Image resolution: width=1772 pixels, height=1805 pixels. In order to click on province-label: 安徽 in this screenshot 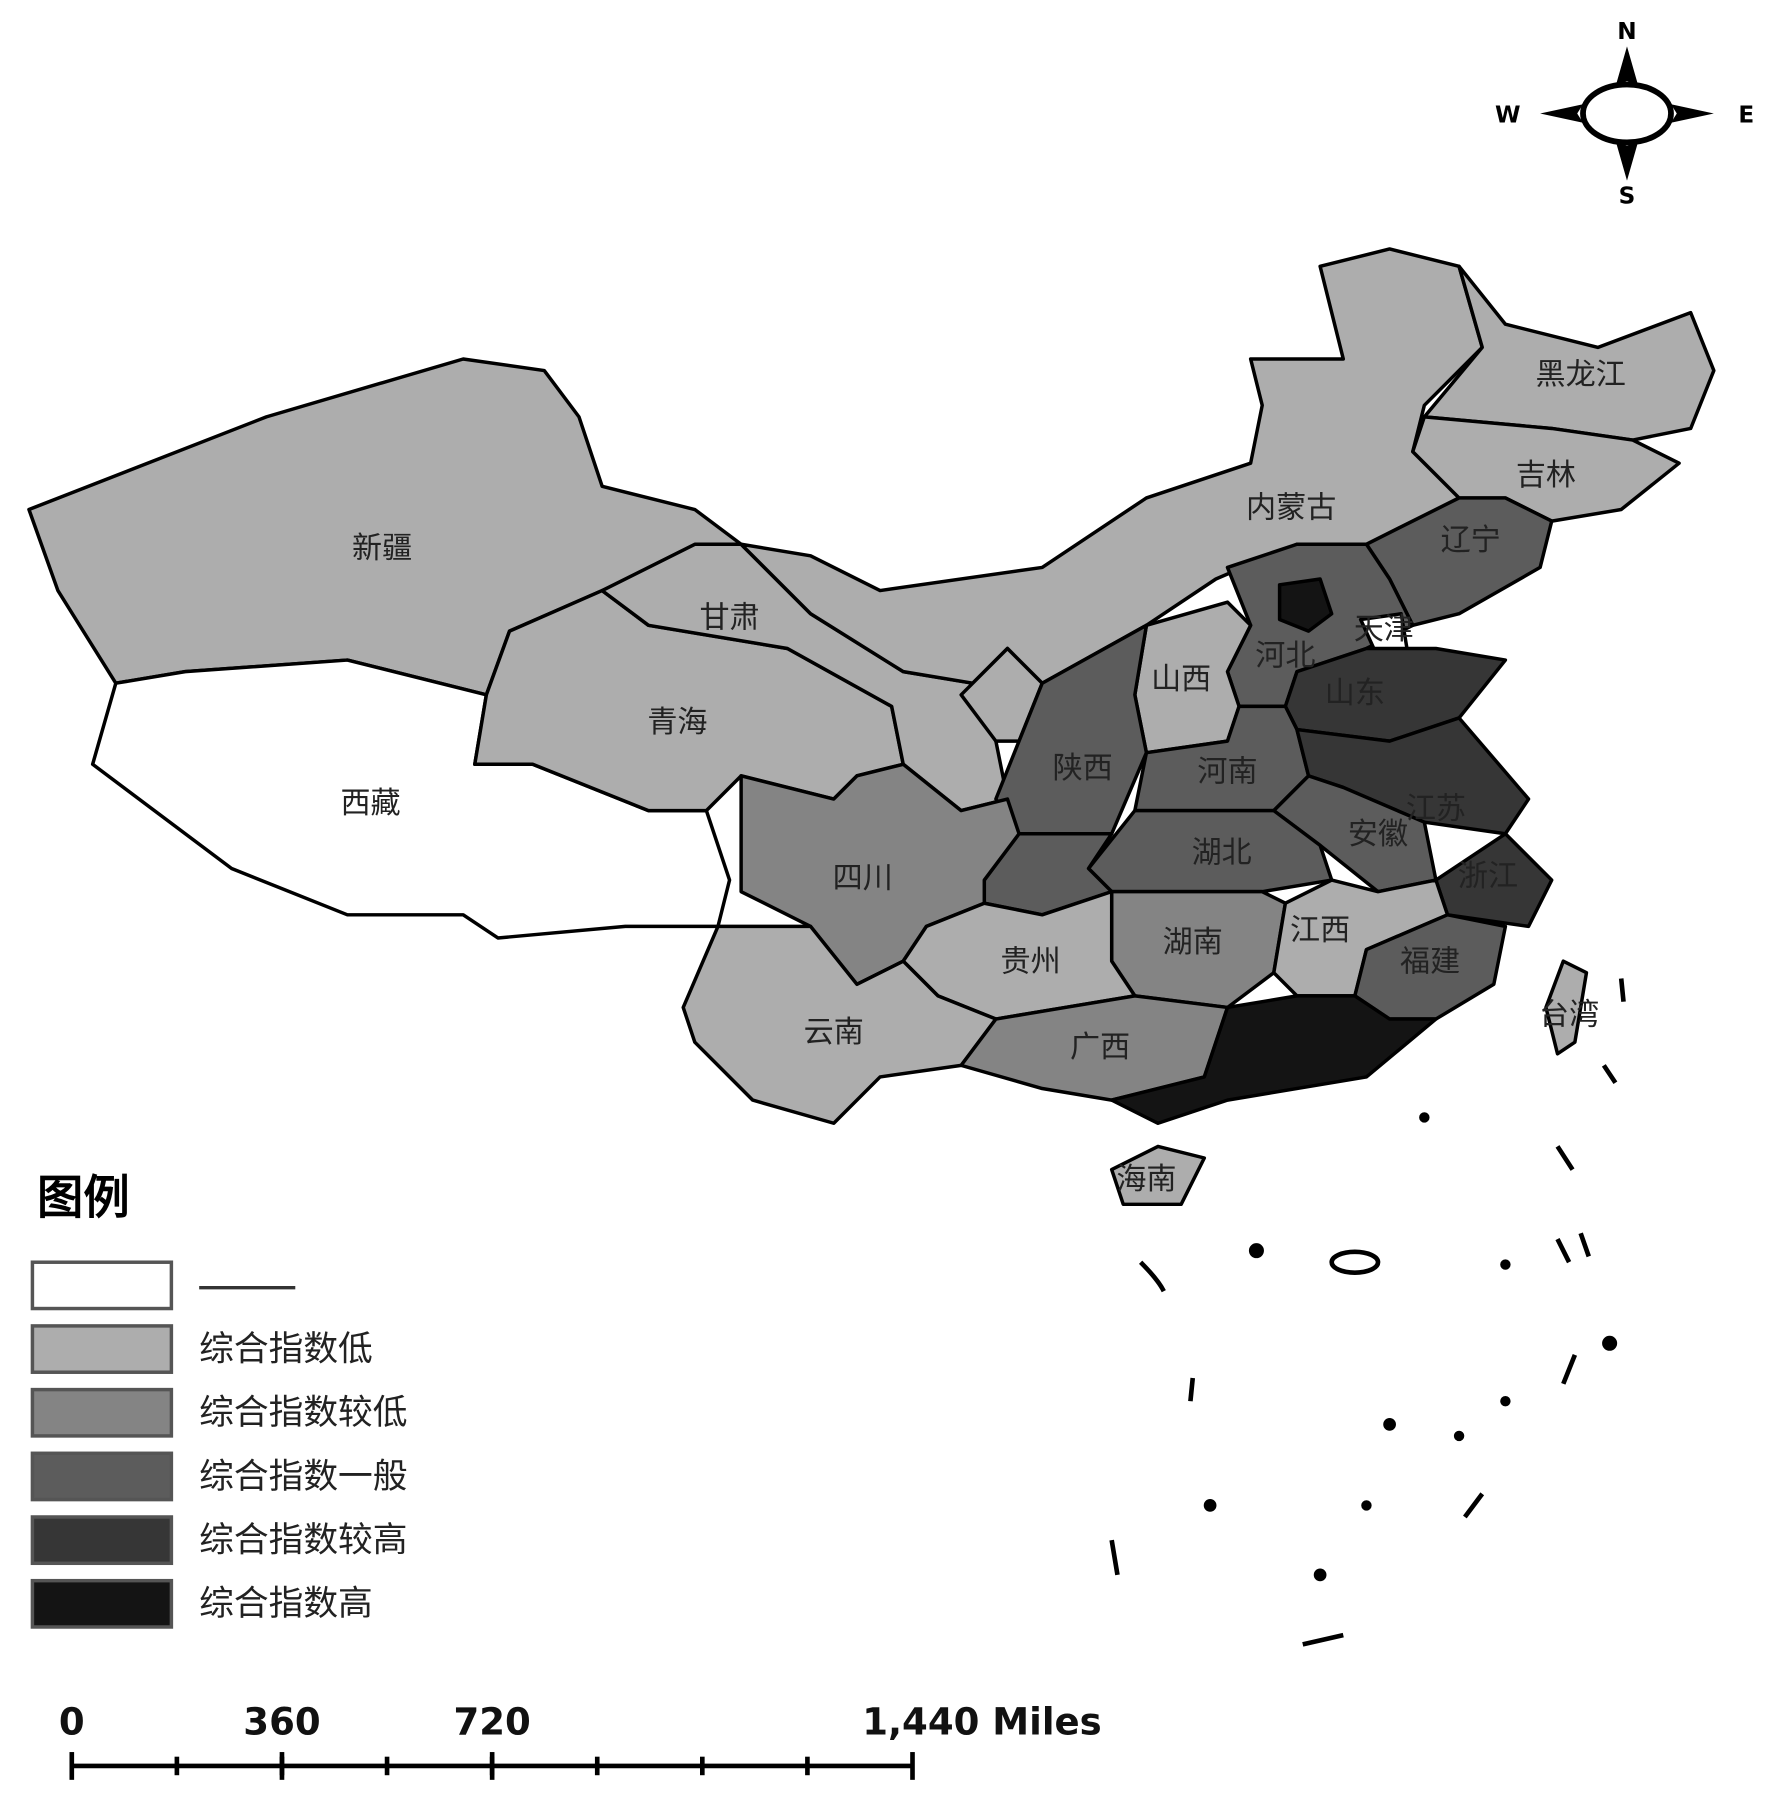, I will do `click(1378, 834)`.